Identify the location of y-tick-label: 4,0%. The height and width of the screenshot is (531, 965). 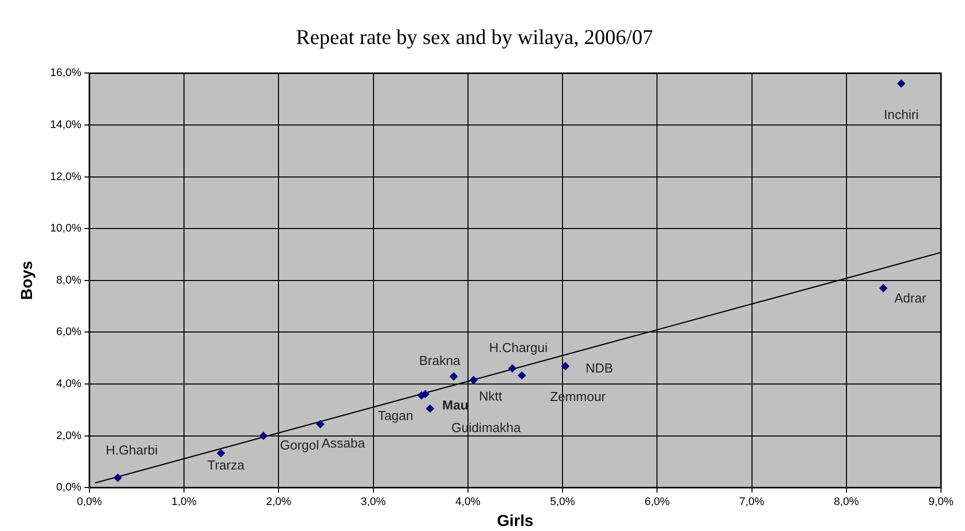
(69, 384).